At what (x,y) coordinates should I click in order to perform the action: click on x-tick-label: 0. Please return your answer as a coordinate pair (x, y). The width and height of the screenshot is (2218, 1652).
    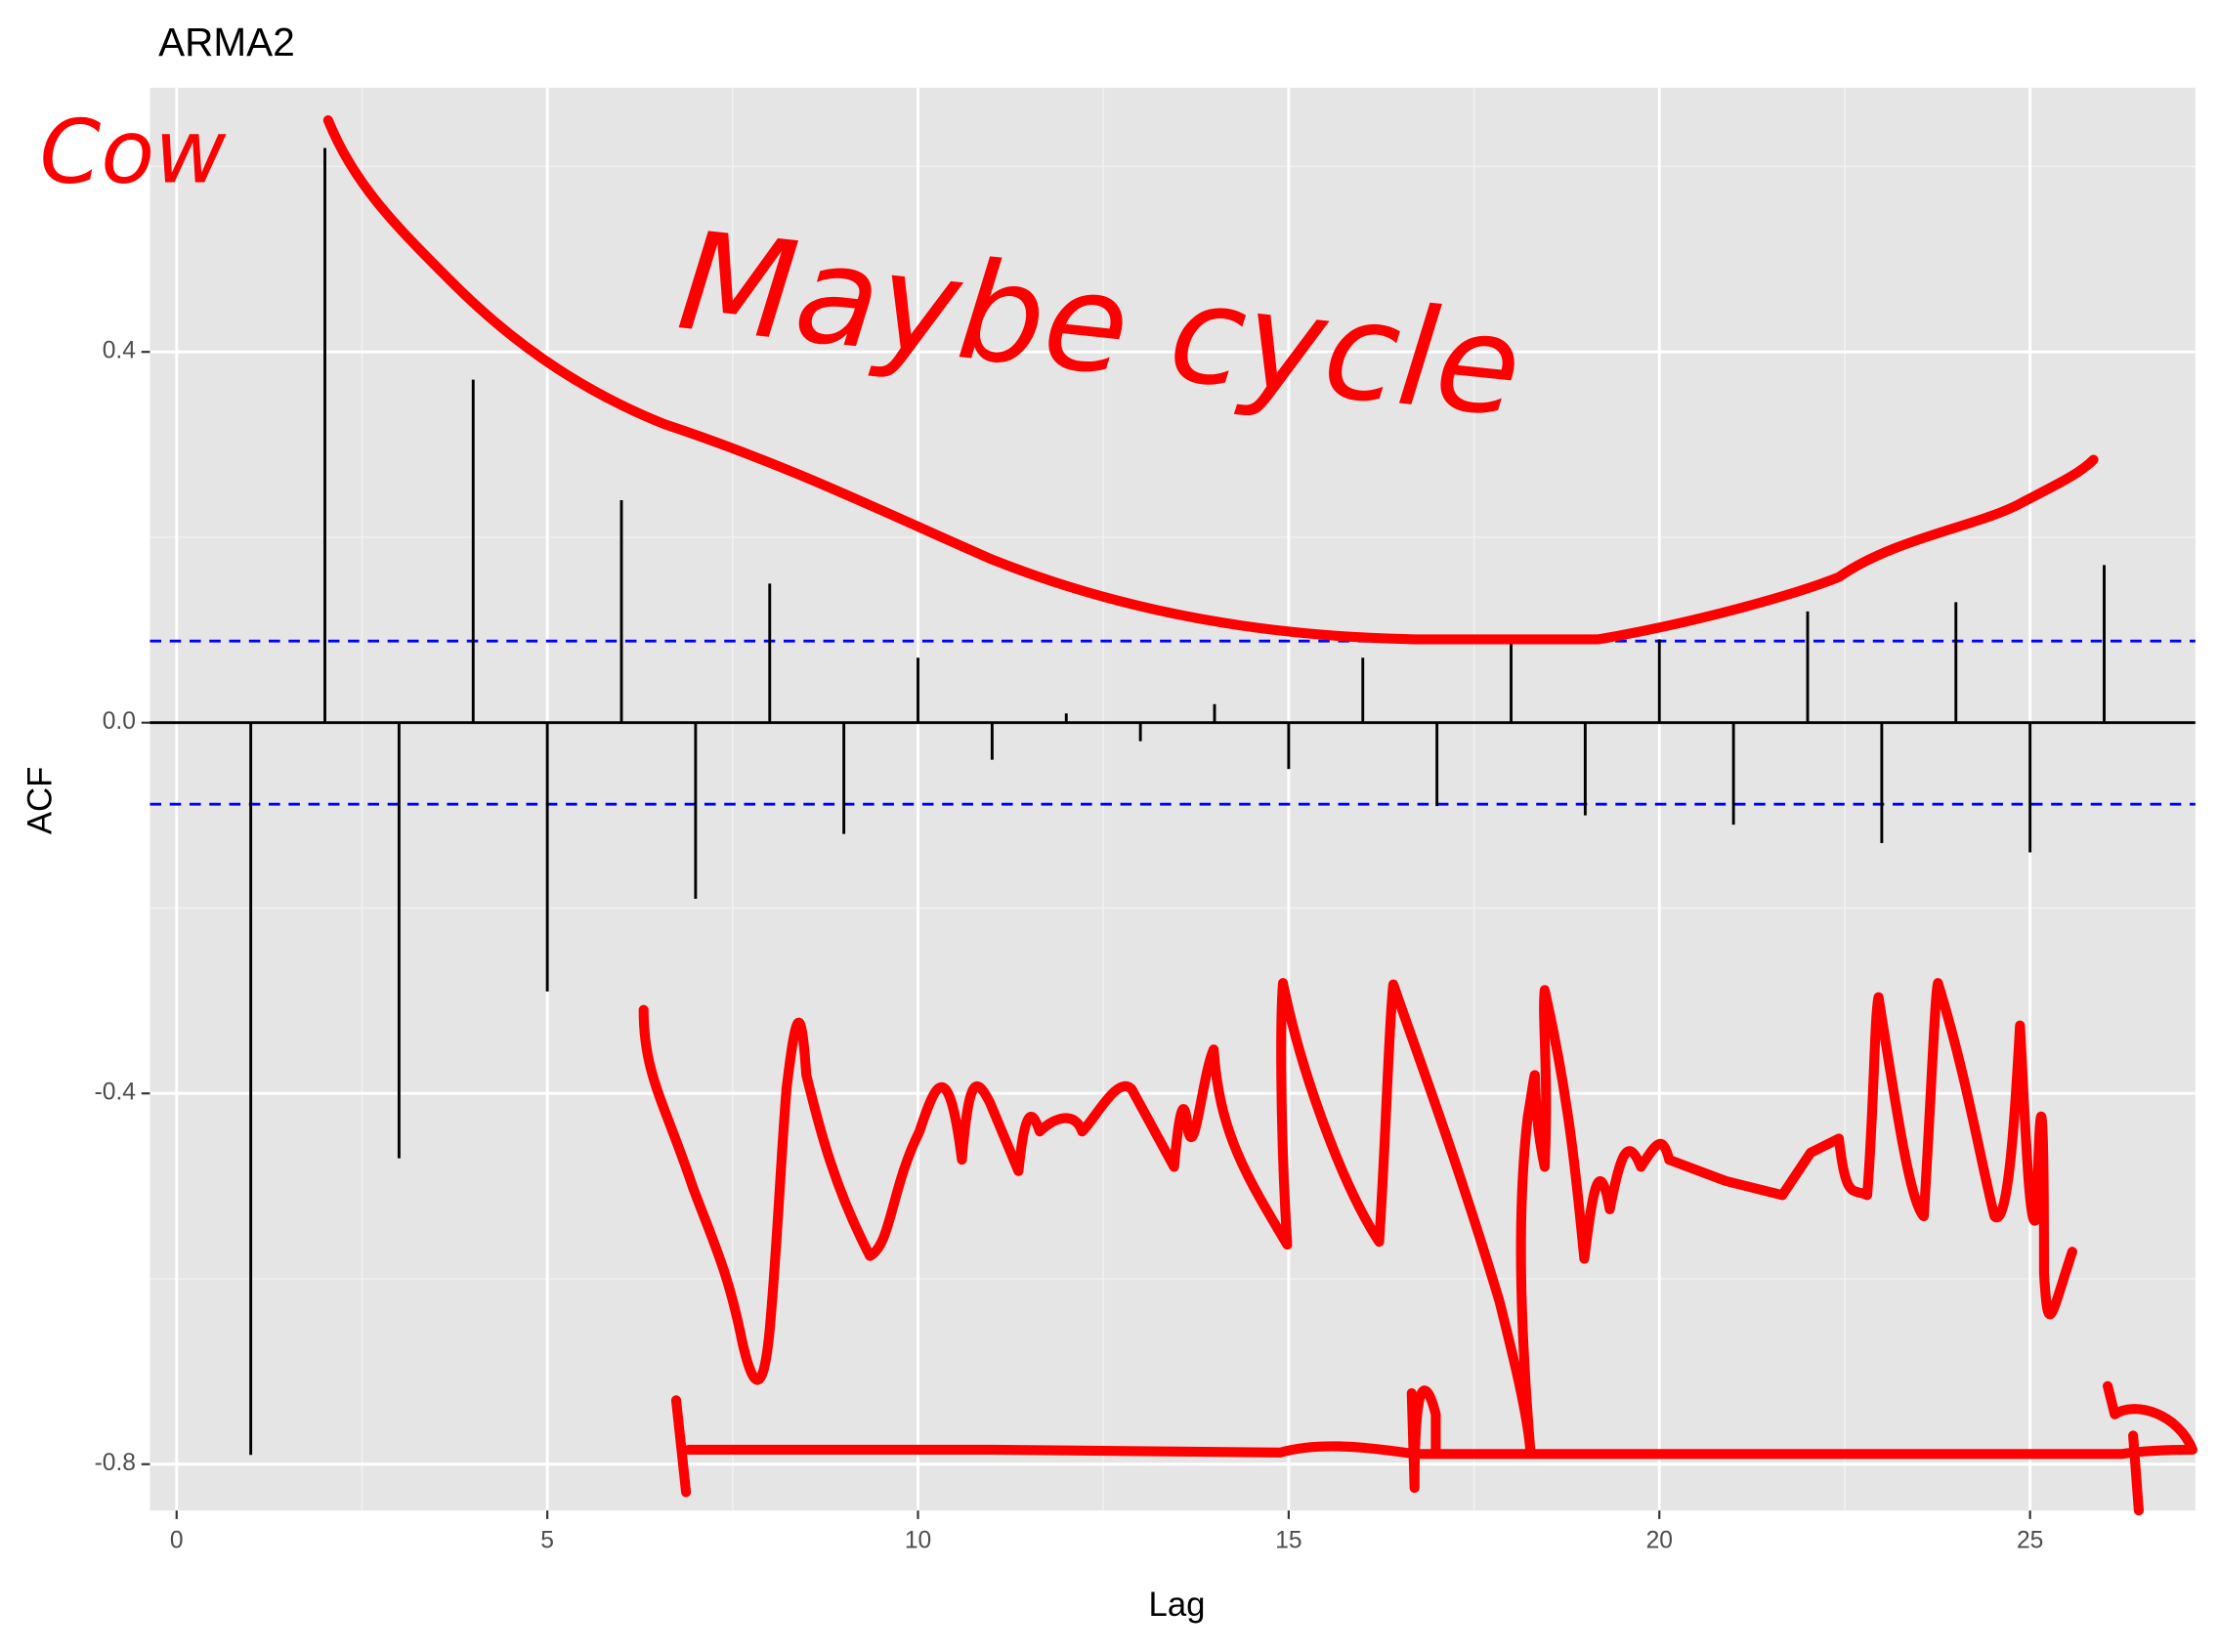
    Looking at the image, I should click on (177, 1541).